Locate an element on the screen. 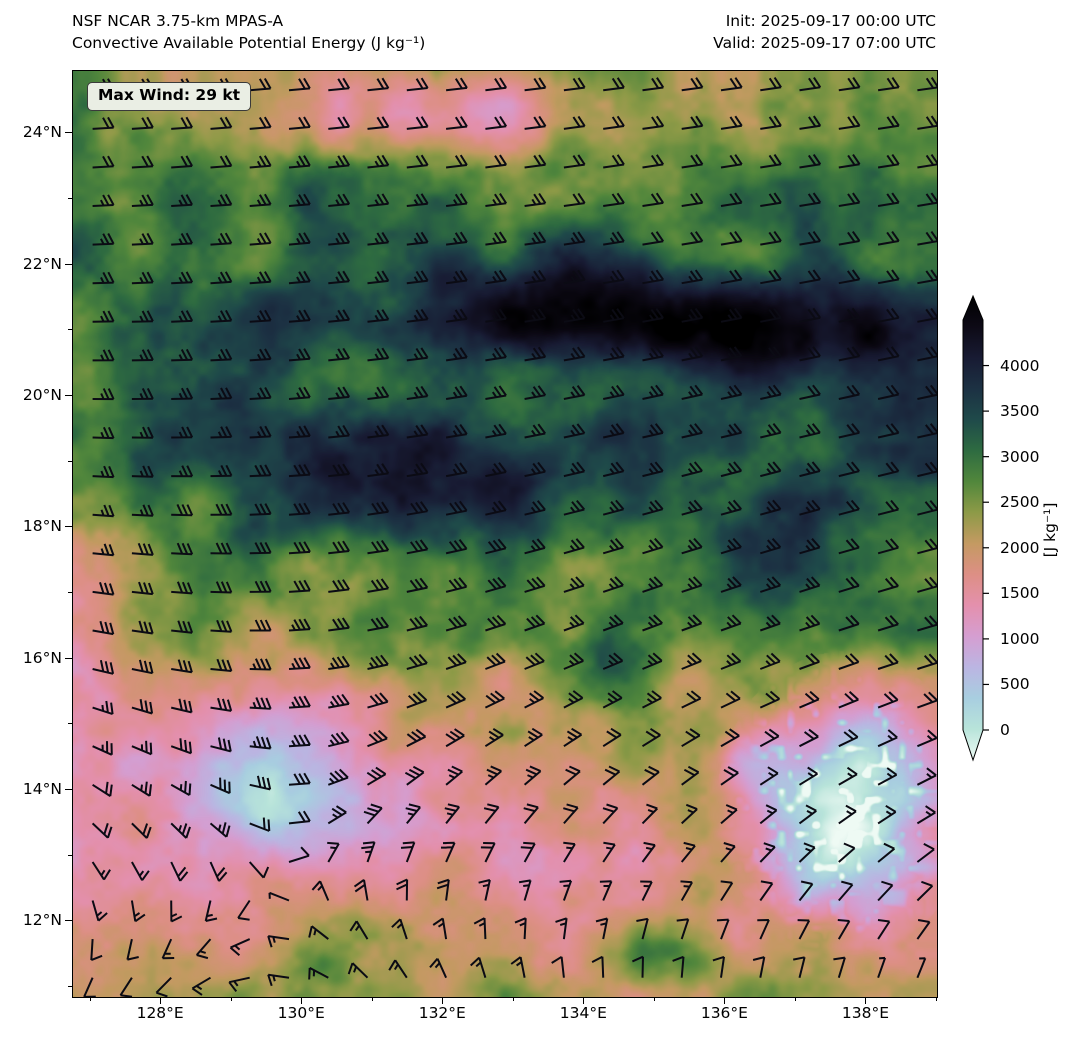 This screenshot has width=1084, height=1038. colorbar-gradient is located at coordinates (975, 528).